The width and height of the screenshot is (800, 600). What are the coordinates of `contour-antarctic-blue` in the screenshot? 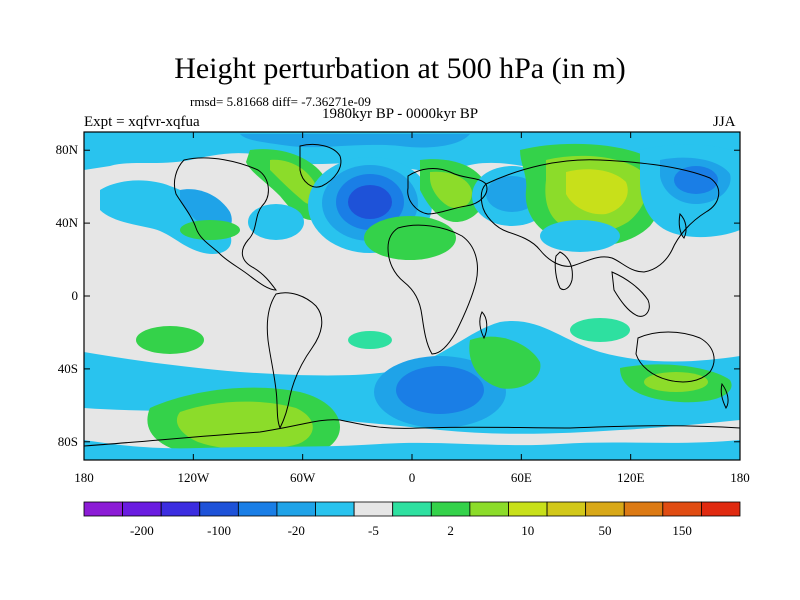 It's located at (412, 450).